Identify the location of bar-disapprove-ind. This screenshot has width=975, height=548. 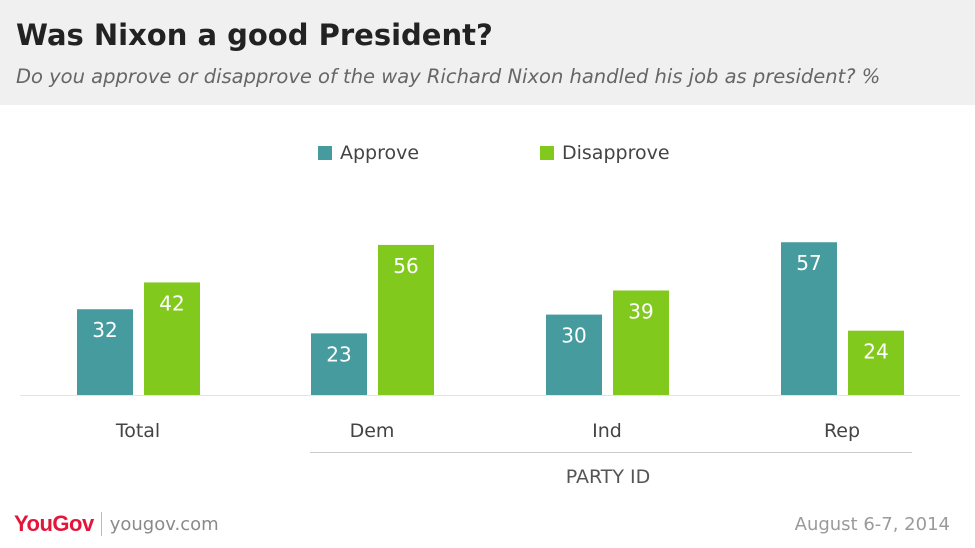
(641, 342).